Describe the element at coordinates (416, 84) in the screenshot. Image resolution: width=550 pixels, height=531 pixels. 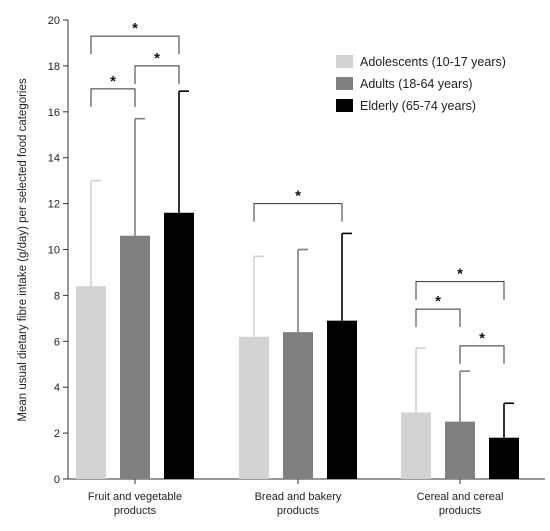
I see `legend-label: Adults (18-64 years)` at that location.